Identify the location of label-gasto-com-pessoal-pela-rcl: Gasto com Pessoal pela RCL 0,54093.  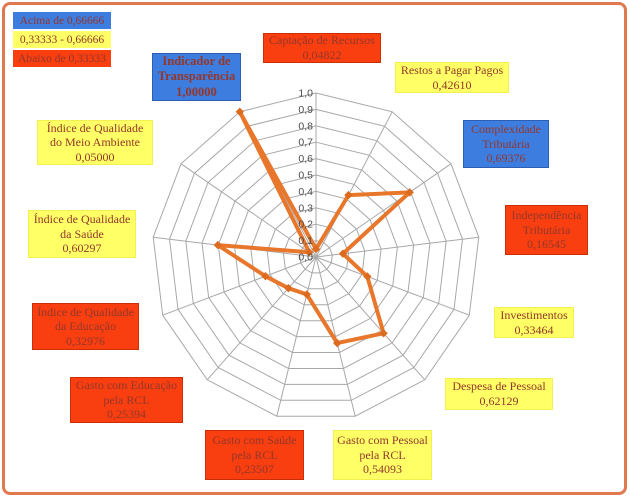
(382, 455).